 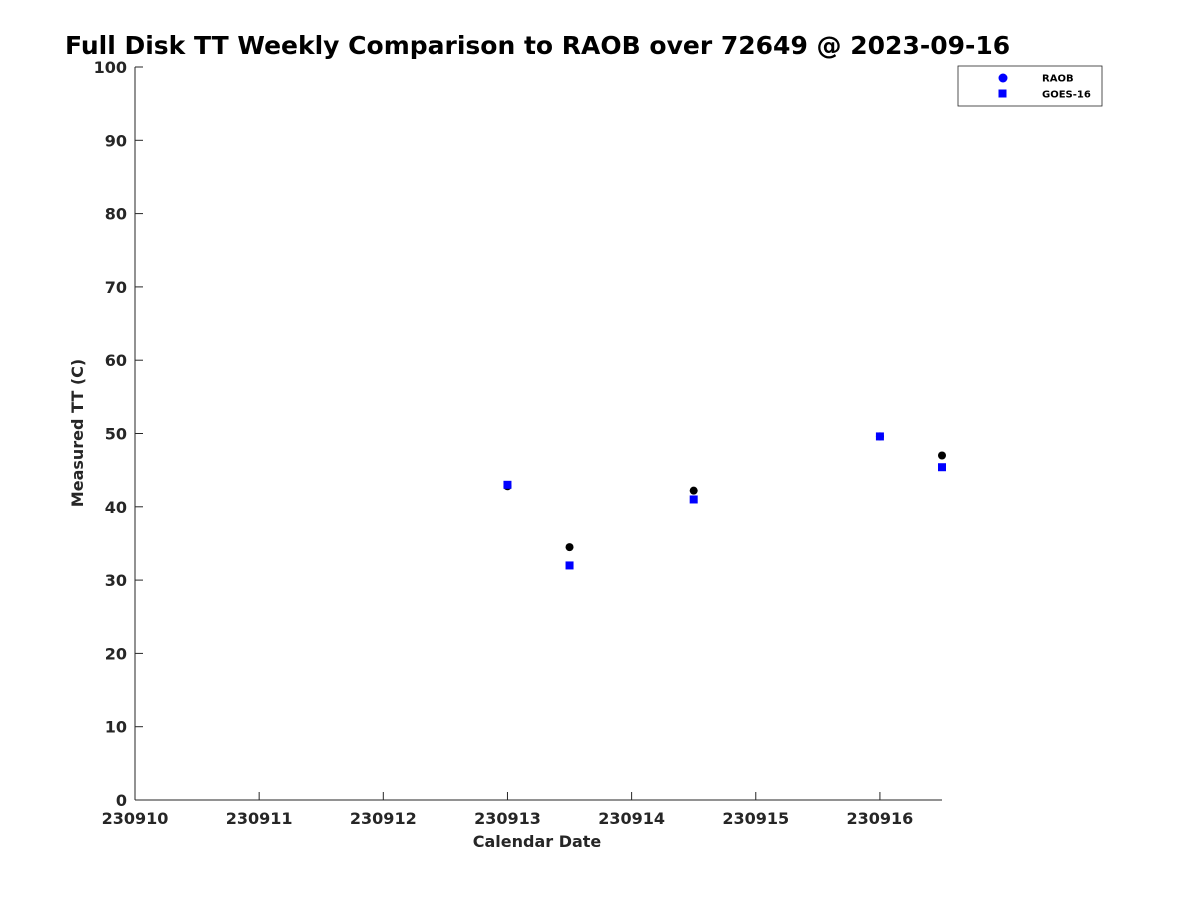 I want to click on y-tick-label: 10, so click(x=116, y=727).